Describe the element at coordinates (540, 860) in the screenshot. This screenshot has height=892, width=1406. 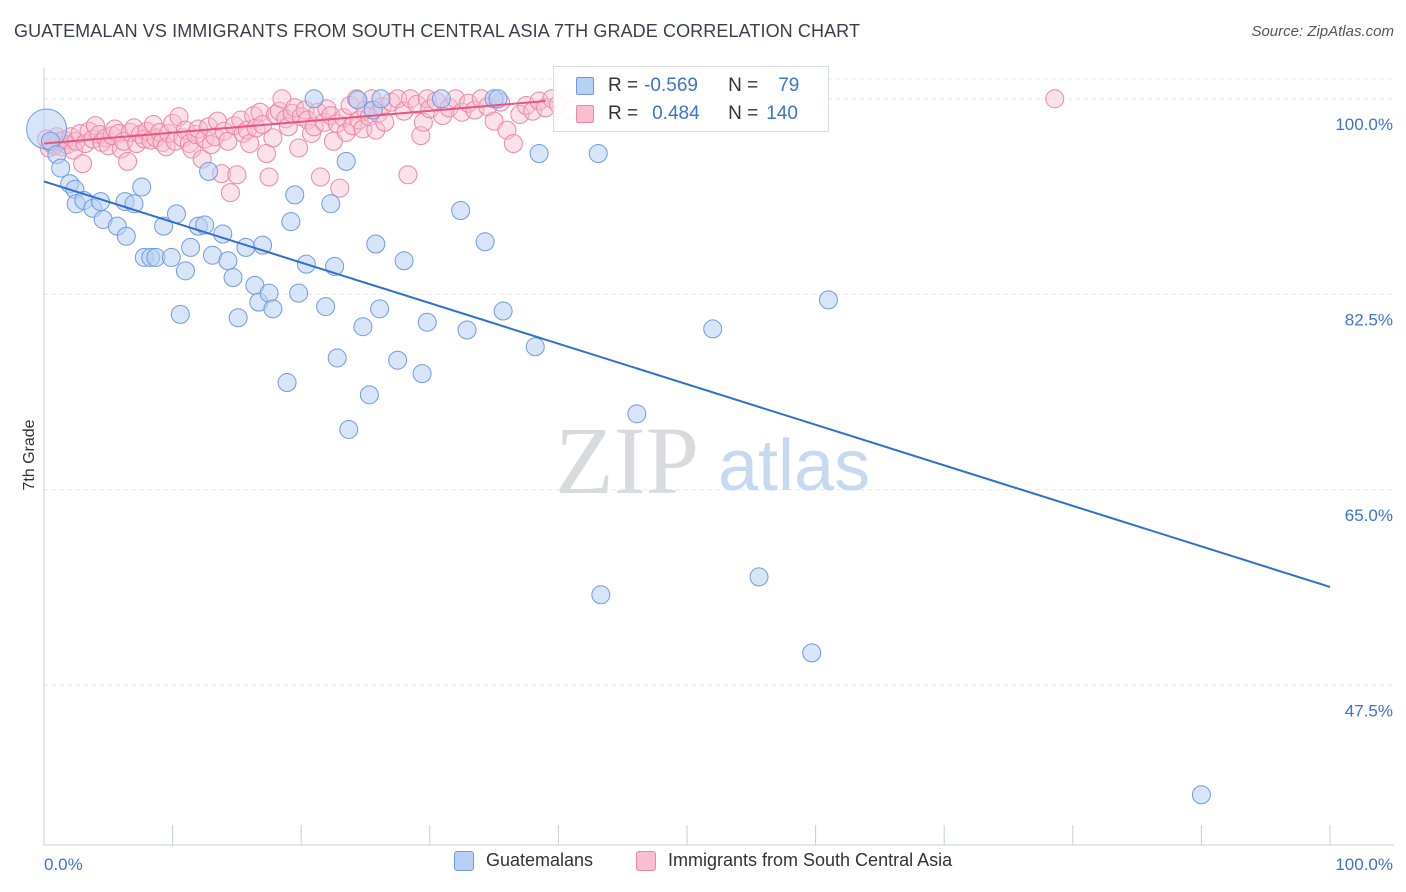
I see `bottom-legend-label: Guatemalans` at that location.